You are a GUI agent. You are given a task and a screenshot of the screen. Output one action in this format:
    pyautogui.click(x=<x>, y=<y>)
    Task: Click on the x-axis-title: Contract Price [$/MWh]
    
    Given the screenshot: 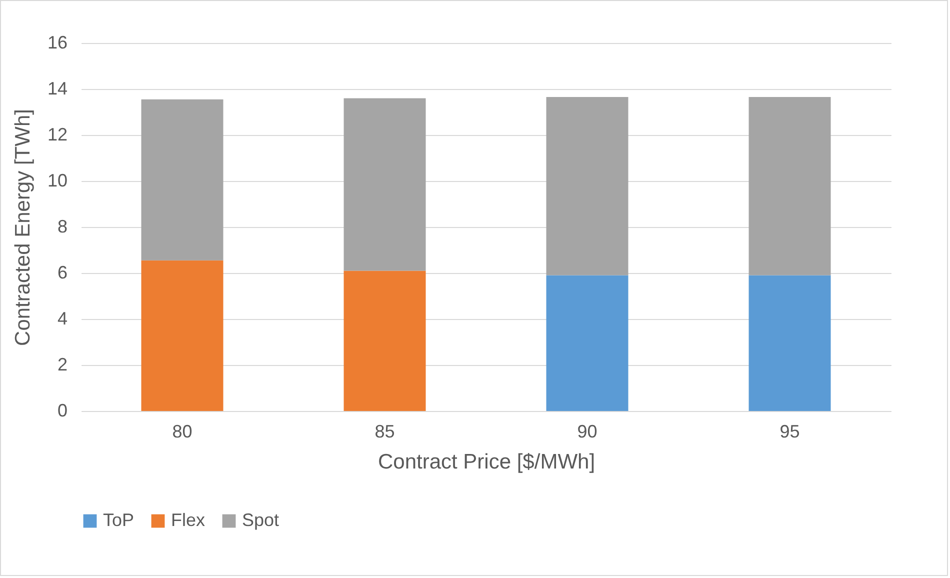 What is the action you would take?
    pyautogui.click(x=487, y=462)
    